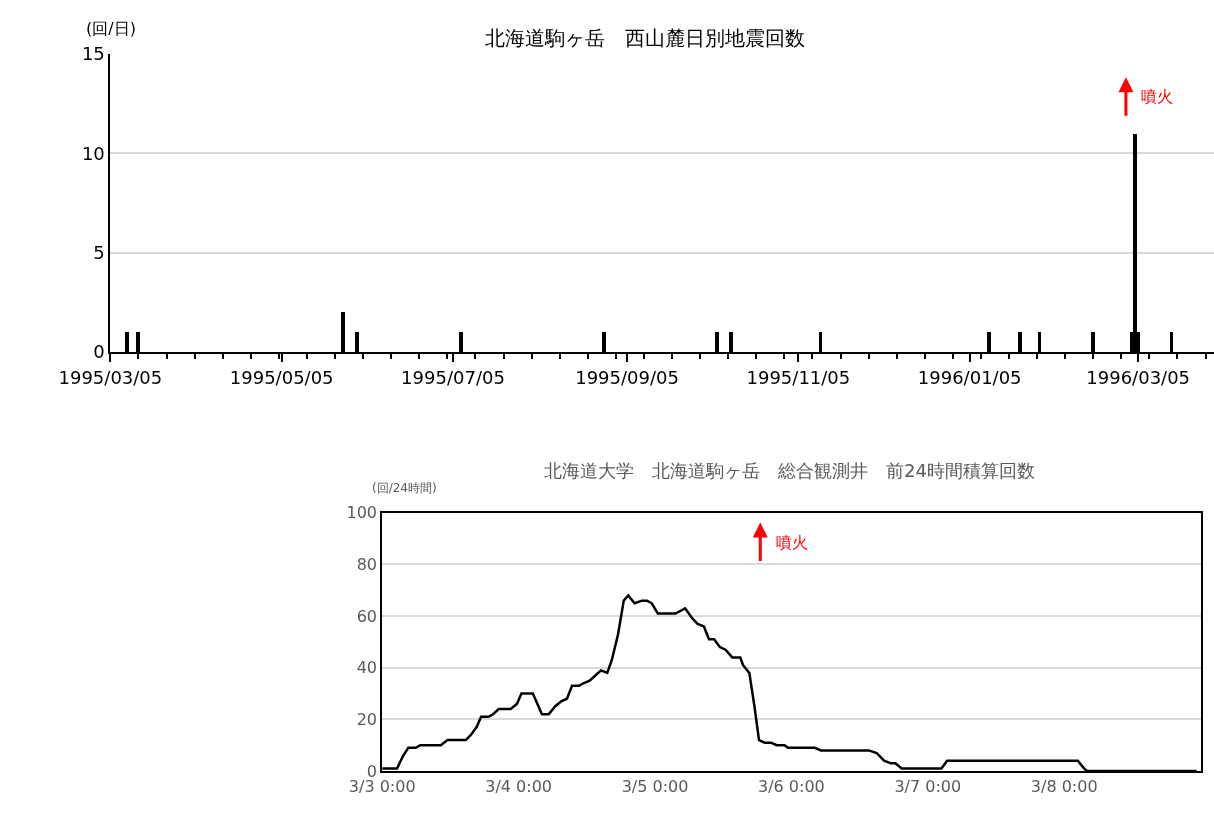 The image size is (1214, 821). Describe the element at coordinates (519, 787) in the screenshot. I see `x-tick-label: 3/4 0:00` at that location.